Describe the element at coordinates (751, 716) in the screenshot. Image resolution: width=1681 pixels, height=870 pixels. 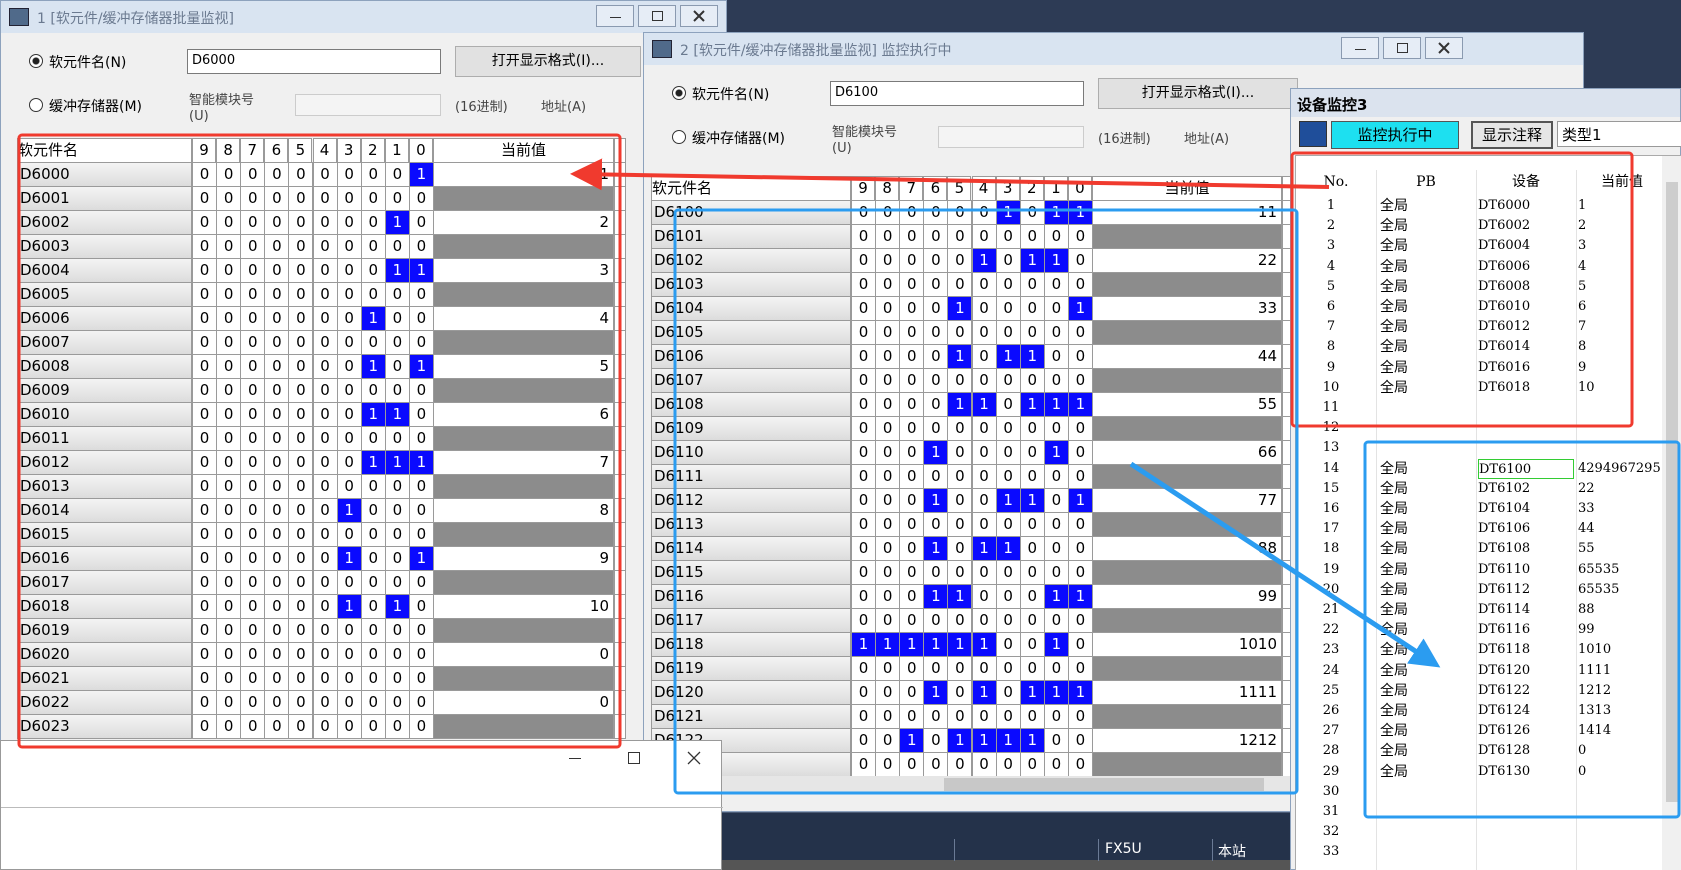
I see `device-cell: D6121` at that location.